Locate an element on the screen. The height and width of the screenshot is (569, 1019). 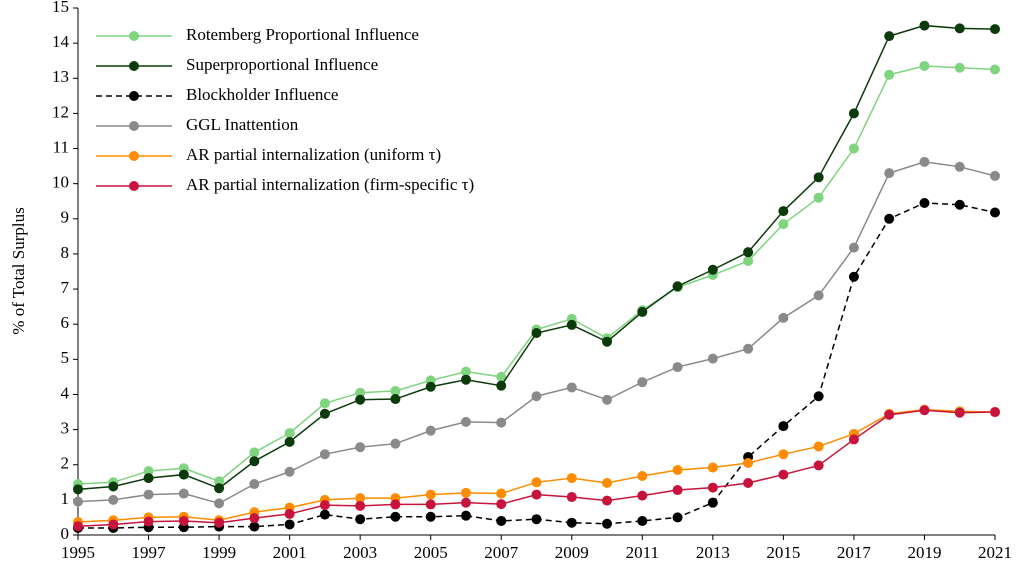
x-tick-label: 2011 is located at coordinates (642, 552).